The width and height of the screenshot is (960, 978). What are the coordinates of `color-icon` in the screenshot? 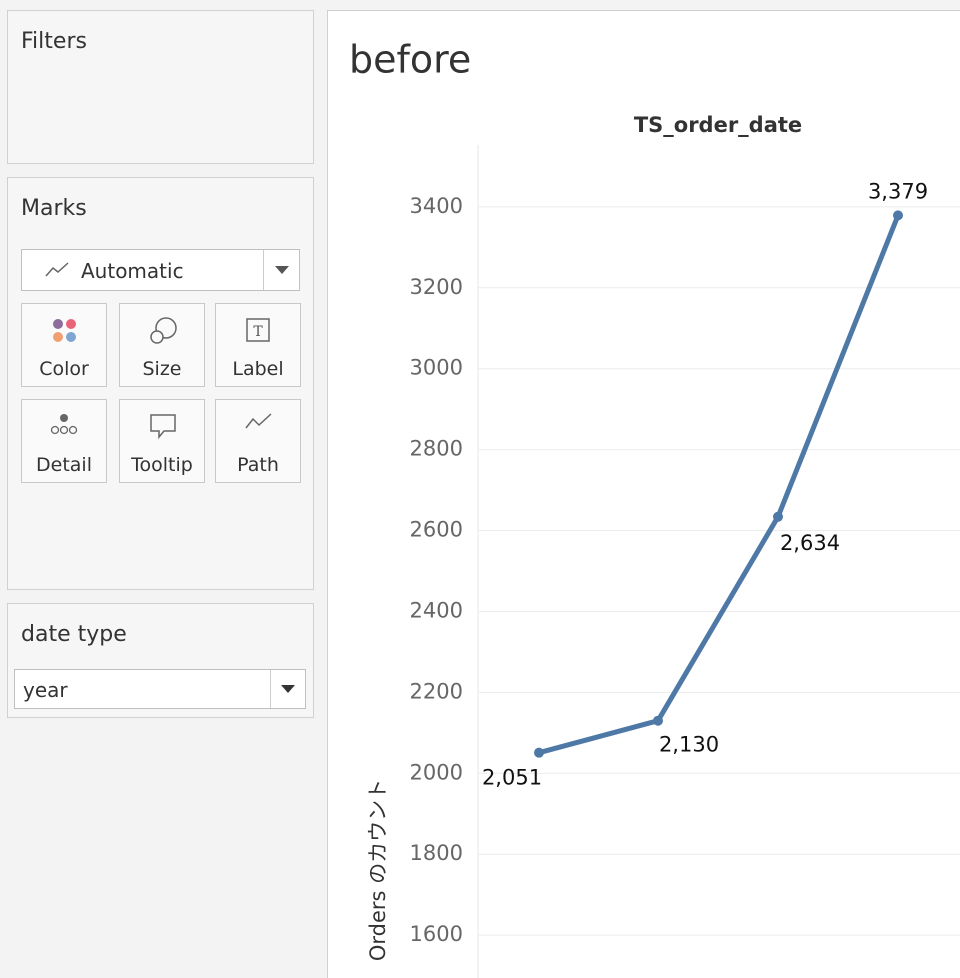 It's located at (64, 330).